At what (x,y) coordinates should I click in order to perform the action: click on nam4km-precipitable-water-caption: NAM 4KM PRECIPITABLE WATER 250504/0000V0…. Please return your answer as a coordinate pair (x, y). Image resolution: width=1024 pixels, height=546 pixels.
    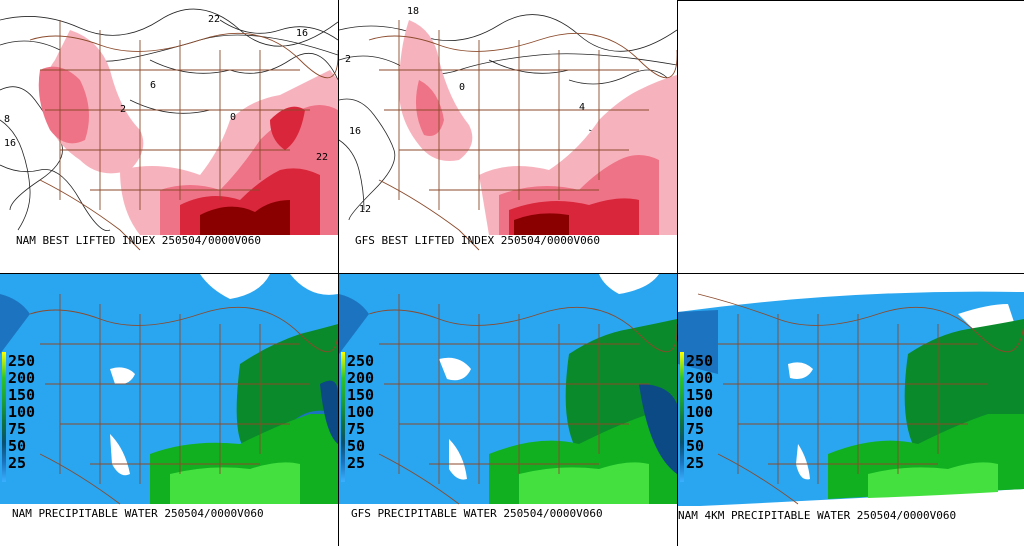
    Looking at the image, I should click on (817, 515).